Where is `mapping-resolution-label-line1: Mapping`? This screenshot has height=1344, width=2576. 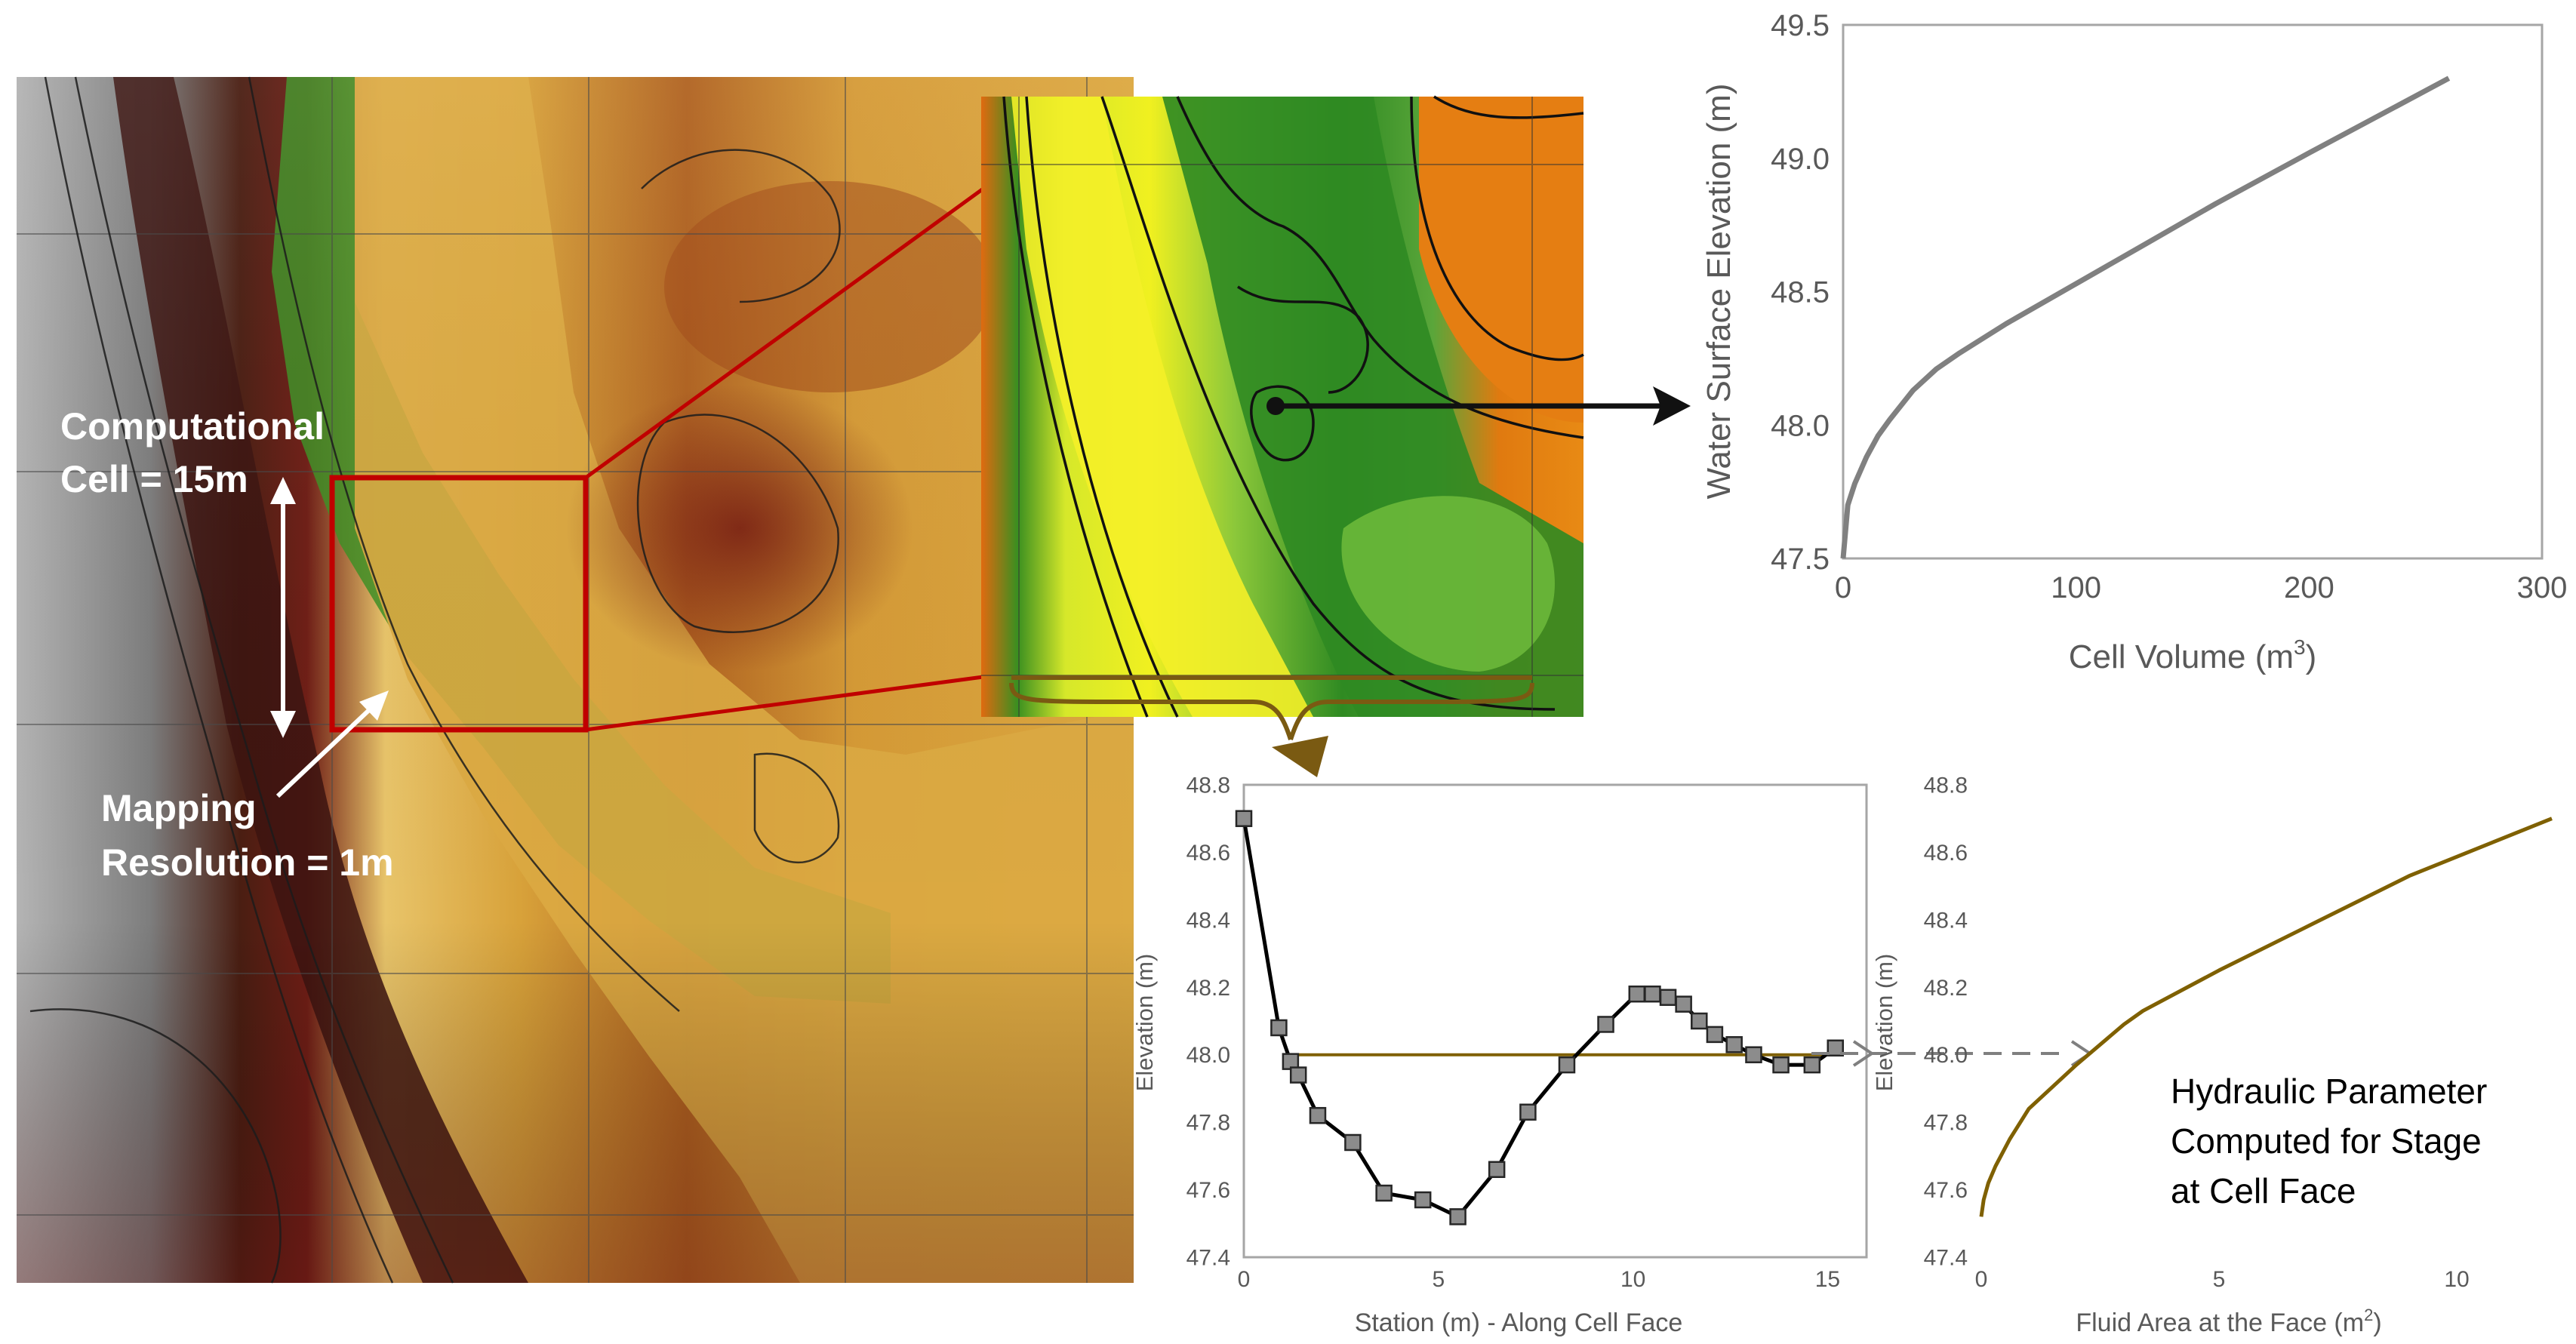 mapping-resolution-label-line1: Mapping is located at coordinates (179, 808).